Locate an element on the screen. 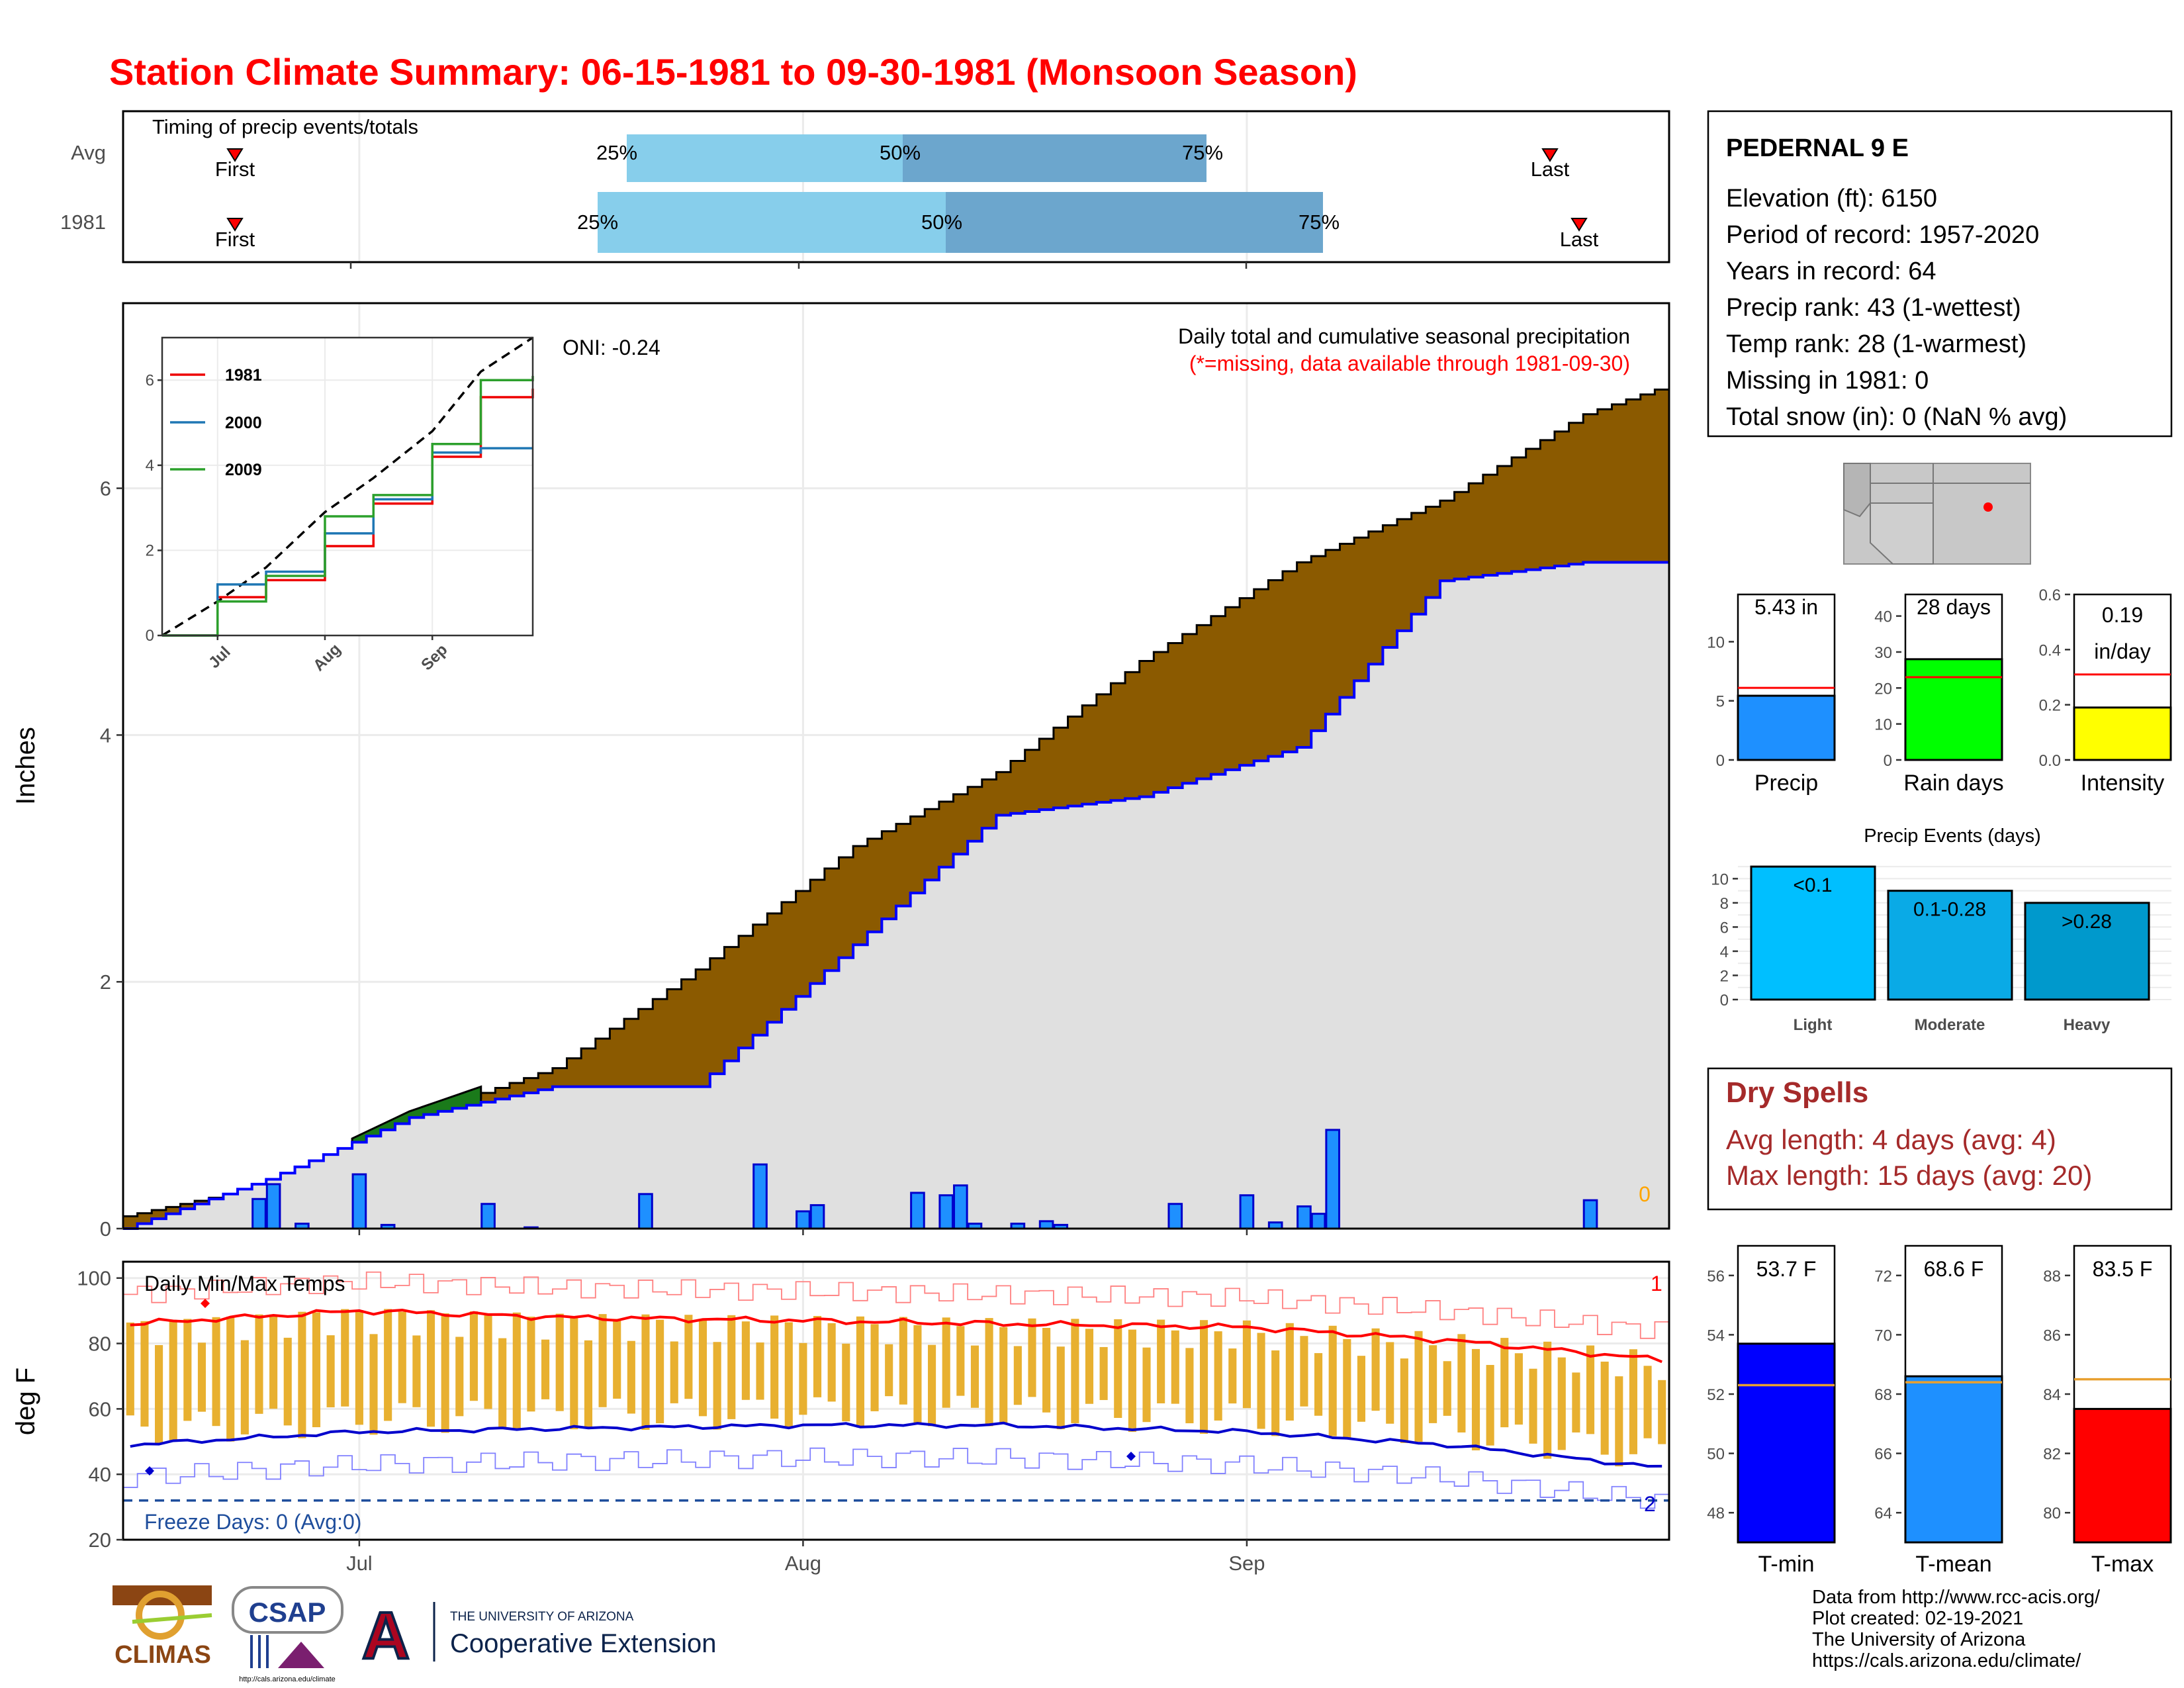 Image resolution: width=2184 pixels, height=1688 pixels. intensity-y-tick-label-2: 0.4 is located at coordinates (2050, 650).